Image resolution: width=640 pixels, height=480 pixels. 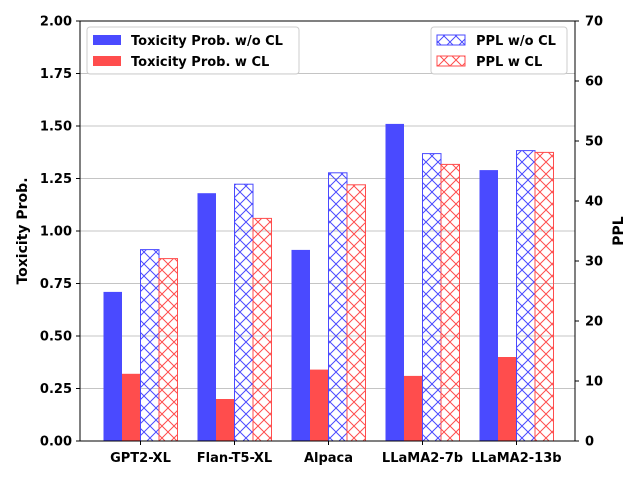 I want to click on x-tick-label: LLaMA2-7b, so click(x=422, y=458).